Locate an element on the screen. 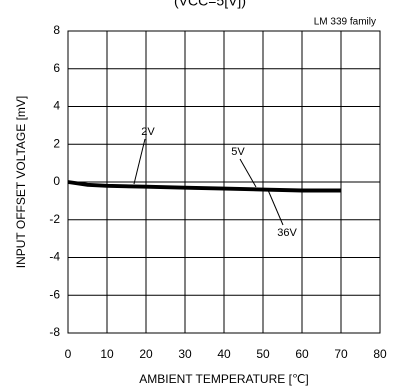 The width and height of the screenshot is (404, 390). series-label: 2V is located at coordinates (148, 132).